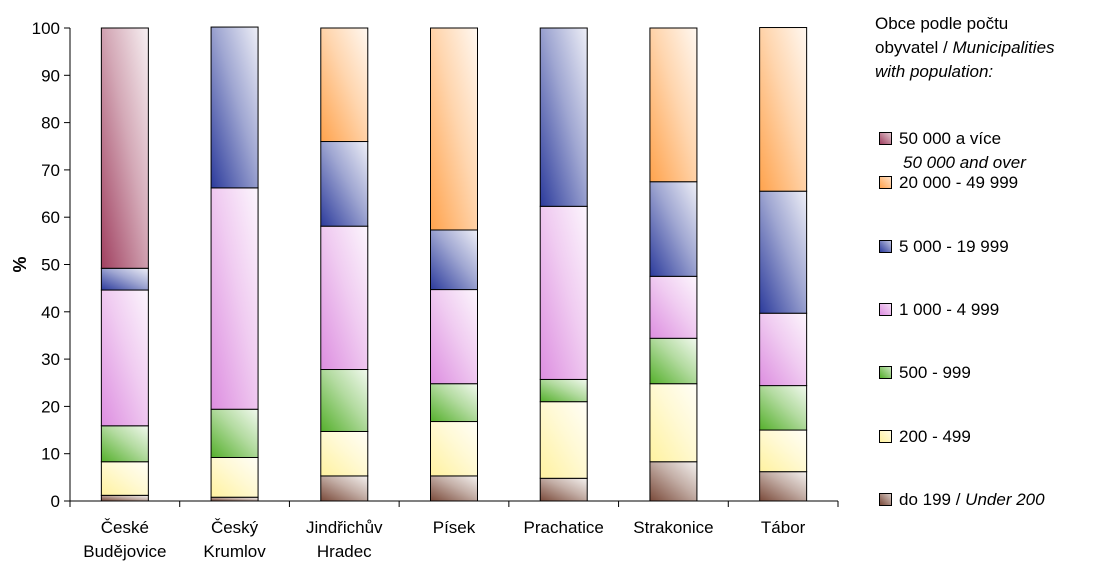 This screenshot has height=570, width=1117. What do you see at coordinates (234, 551) in the screenshot?
I see `x-tick-label: Krumlov` at bounding box center [234, 551].